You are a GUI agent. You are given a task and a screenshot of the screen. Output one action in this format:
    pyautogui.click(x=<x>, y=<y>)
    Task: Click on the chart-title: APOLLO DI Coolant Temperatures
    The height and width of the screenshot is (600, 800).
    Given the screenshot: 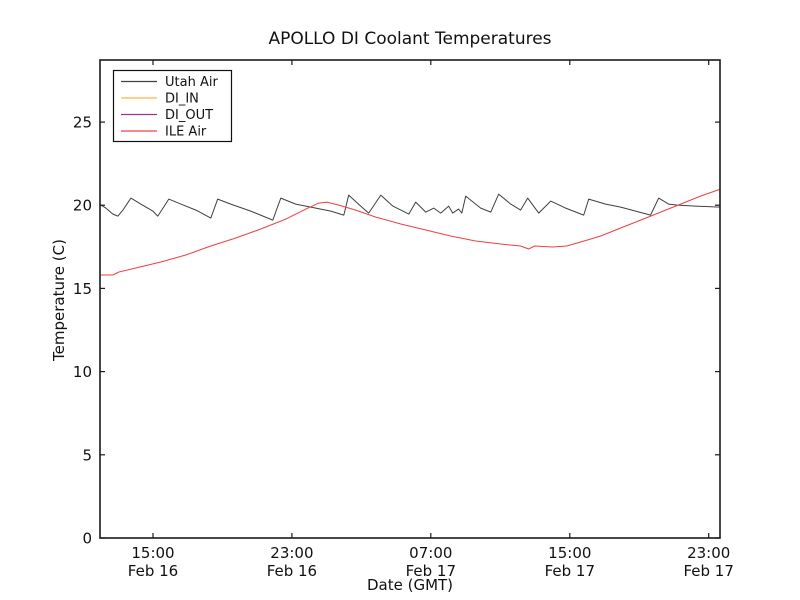 What is the action you would take?
    pyautogui.click(x=409, y=39)
    